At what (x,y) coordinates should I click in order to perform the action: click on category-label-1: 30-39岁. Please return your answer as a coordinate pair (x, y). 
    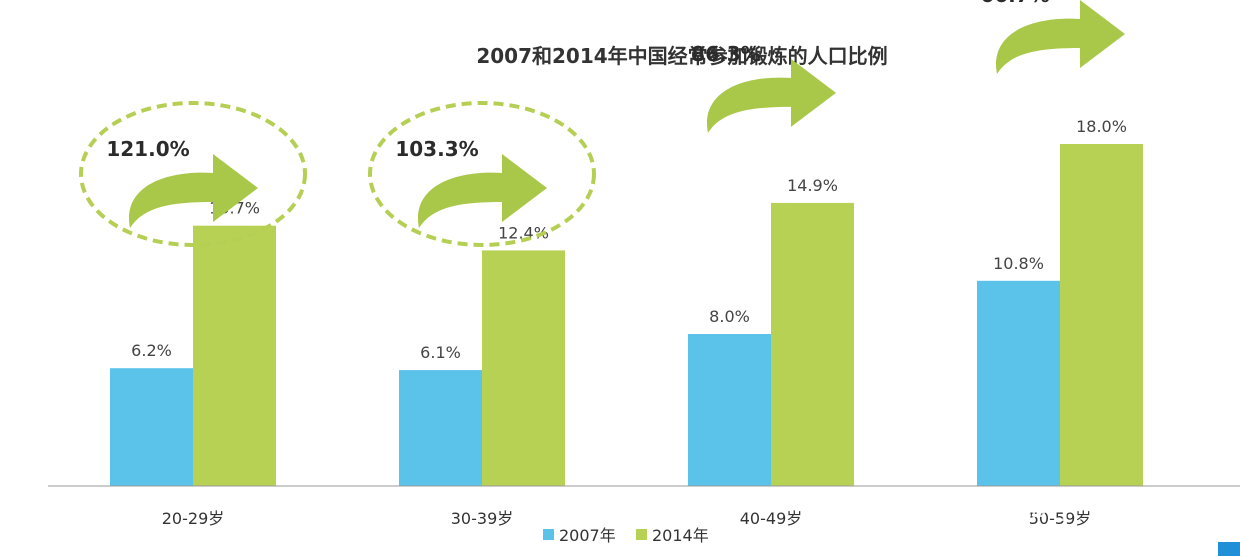
    Looking at the image, I should click on (482, 518).